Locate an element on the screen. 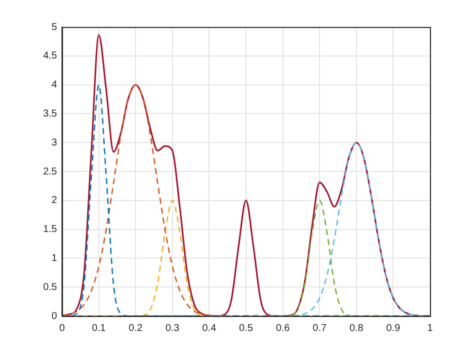 Image resolution: width=474 pixels, height=355 pixels. y-tick-label: 2.5 is located at coordinates (50, 172).